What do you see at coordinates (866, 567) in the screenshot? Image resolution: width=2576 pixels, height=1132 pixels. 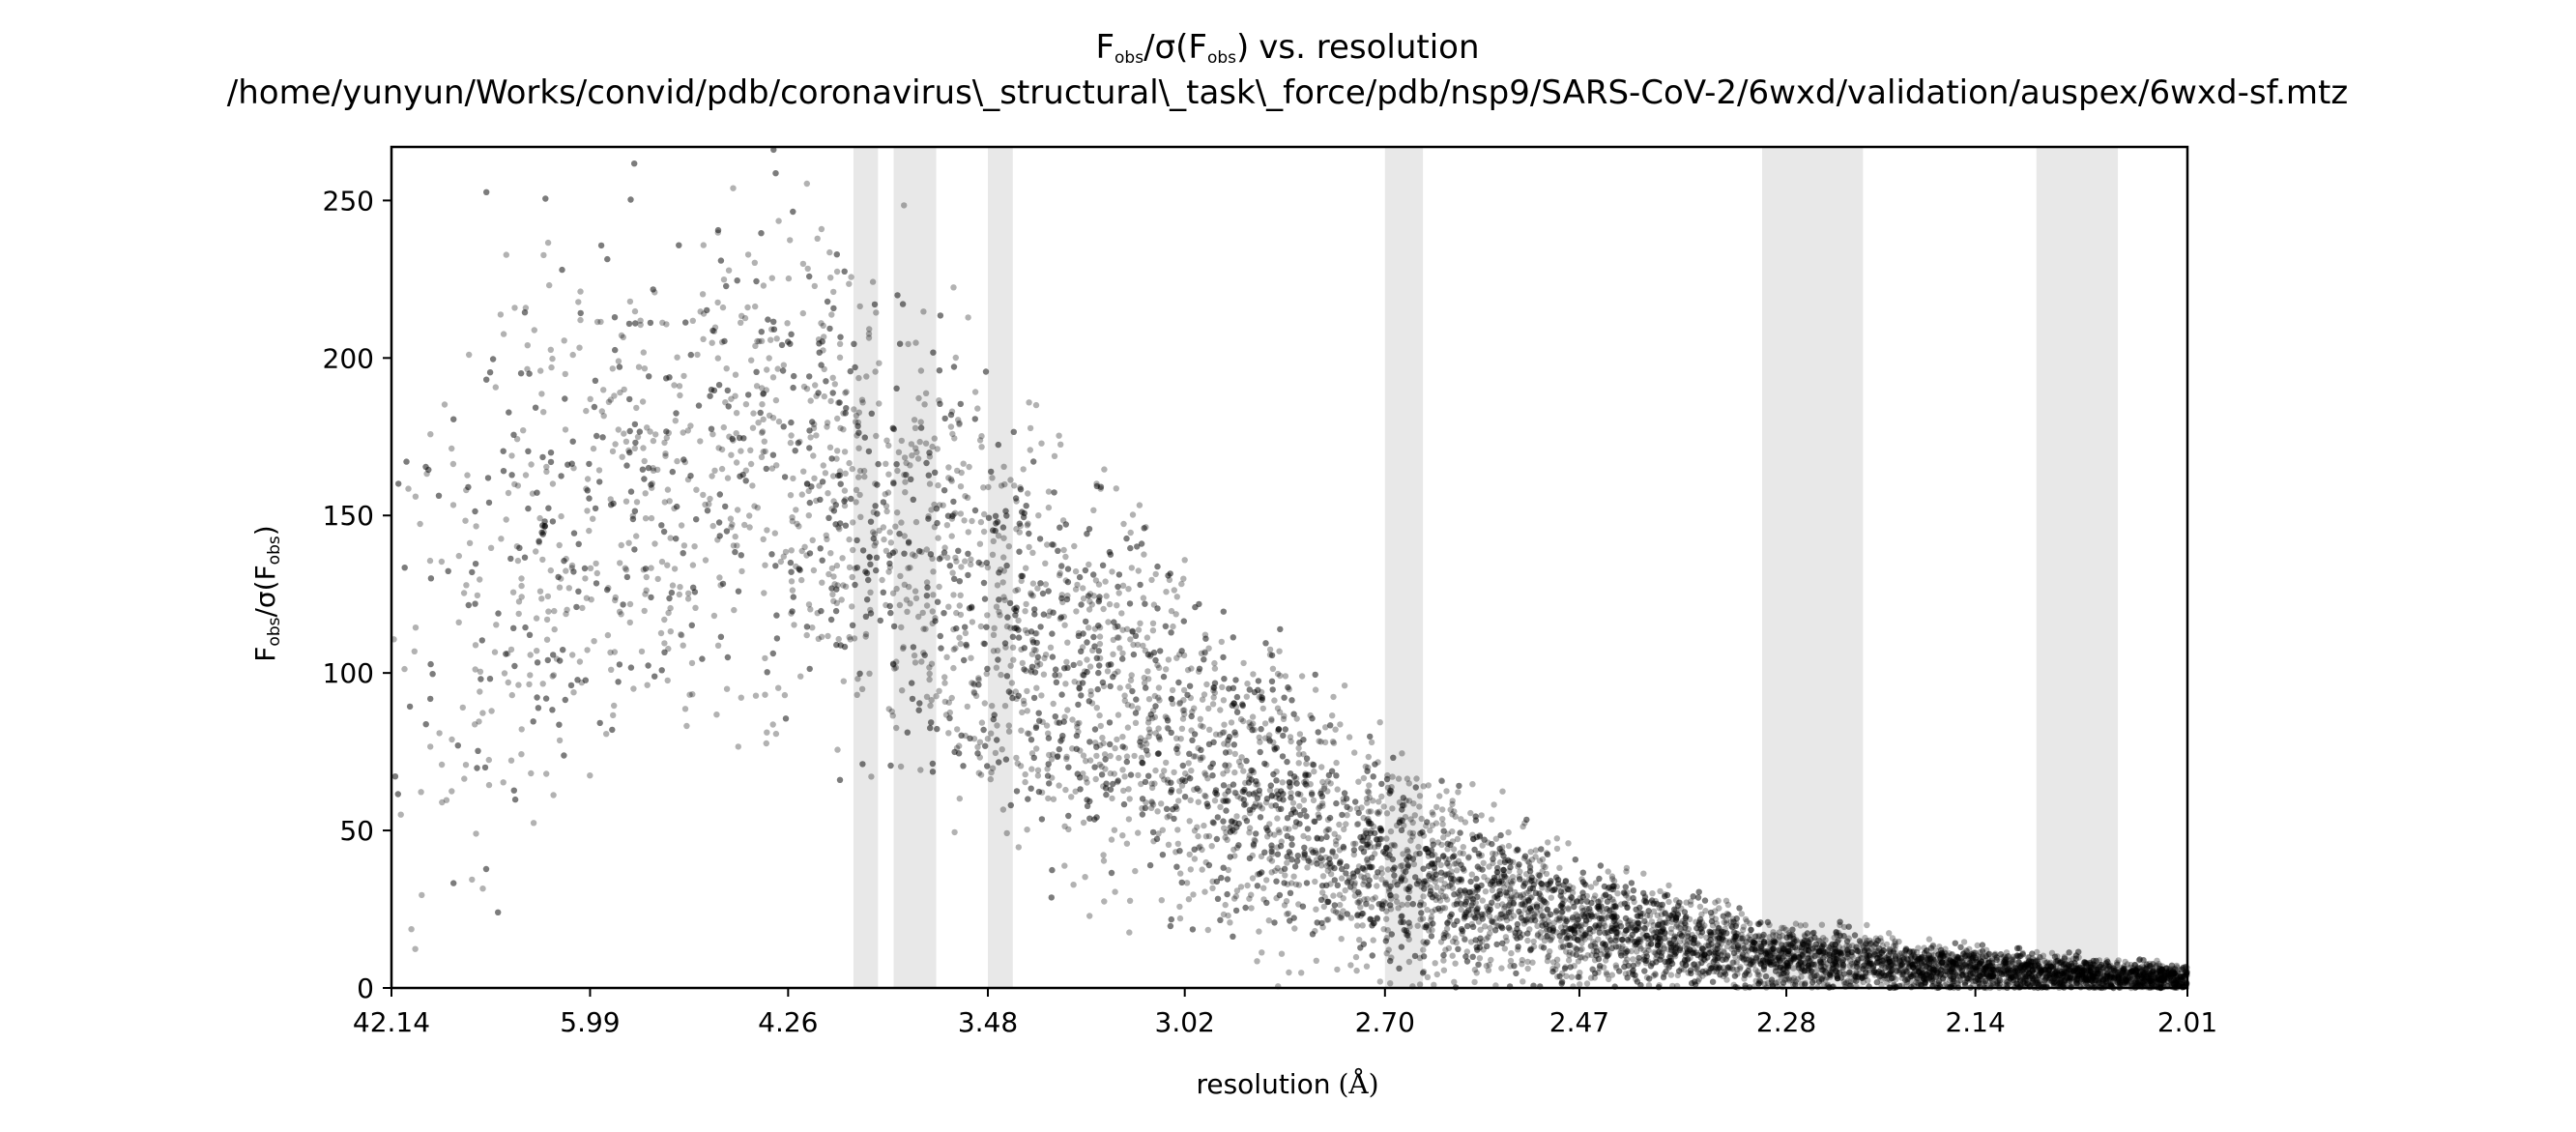 I see `ice-ring-band` at bounding box center [866, 567].